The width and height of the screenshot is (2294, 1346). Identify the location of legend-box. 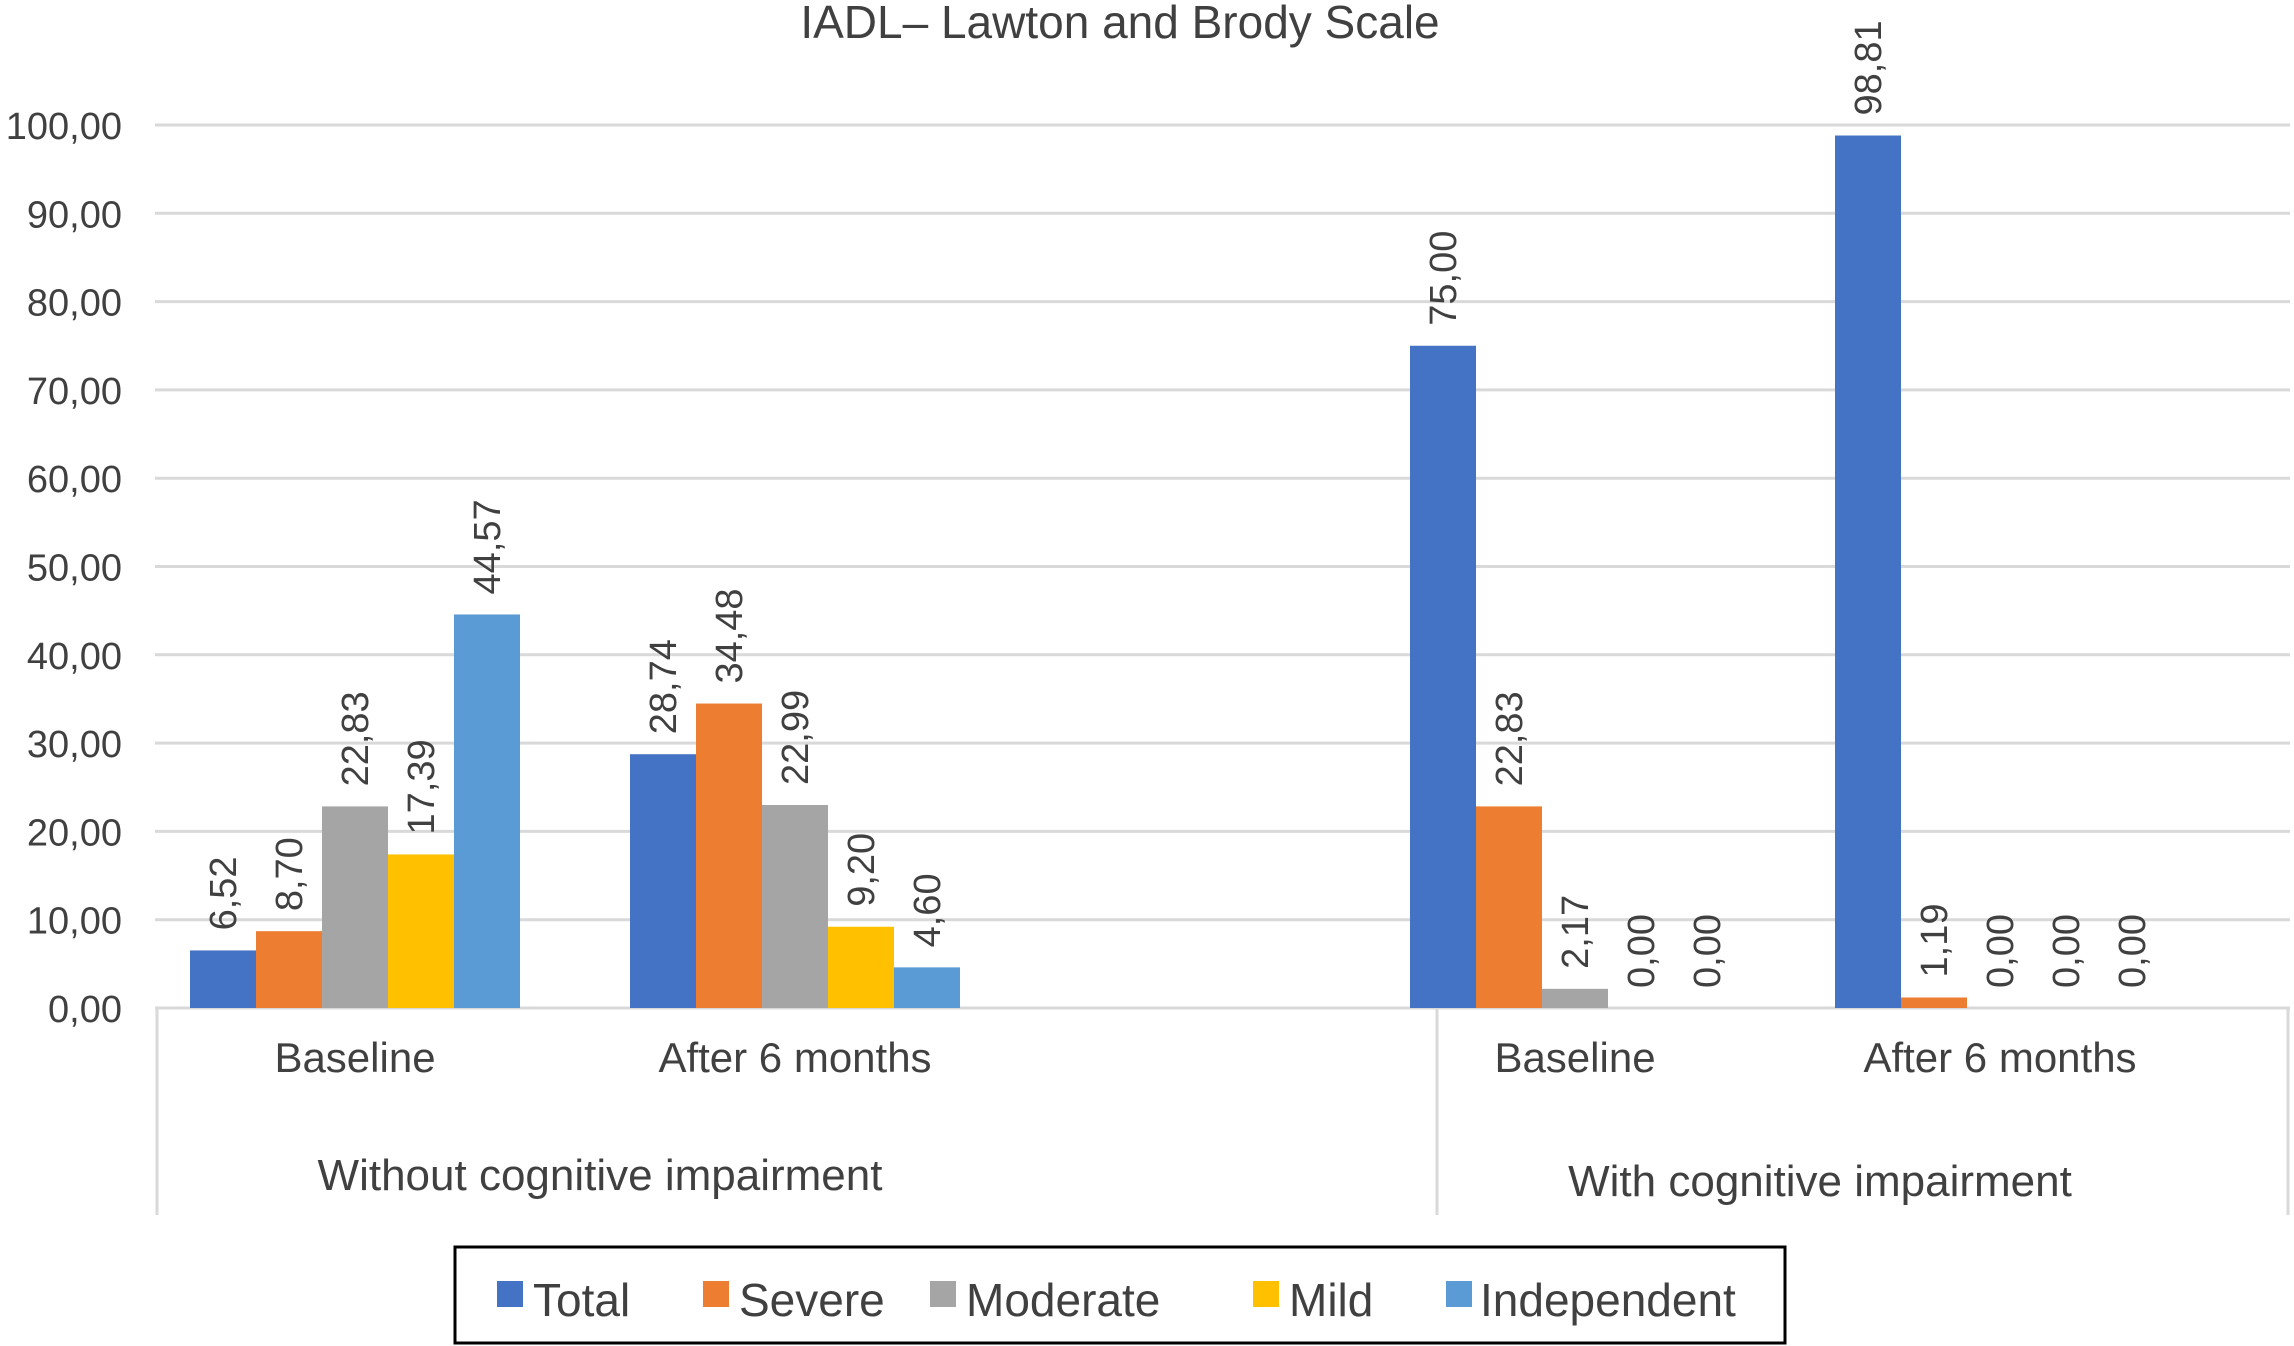
(1120, 1295).